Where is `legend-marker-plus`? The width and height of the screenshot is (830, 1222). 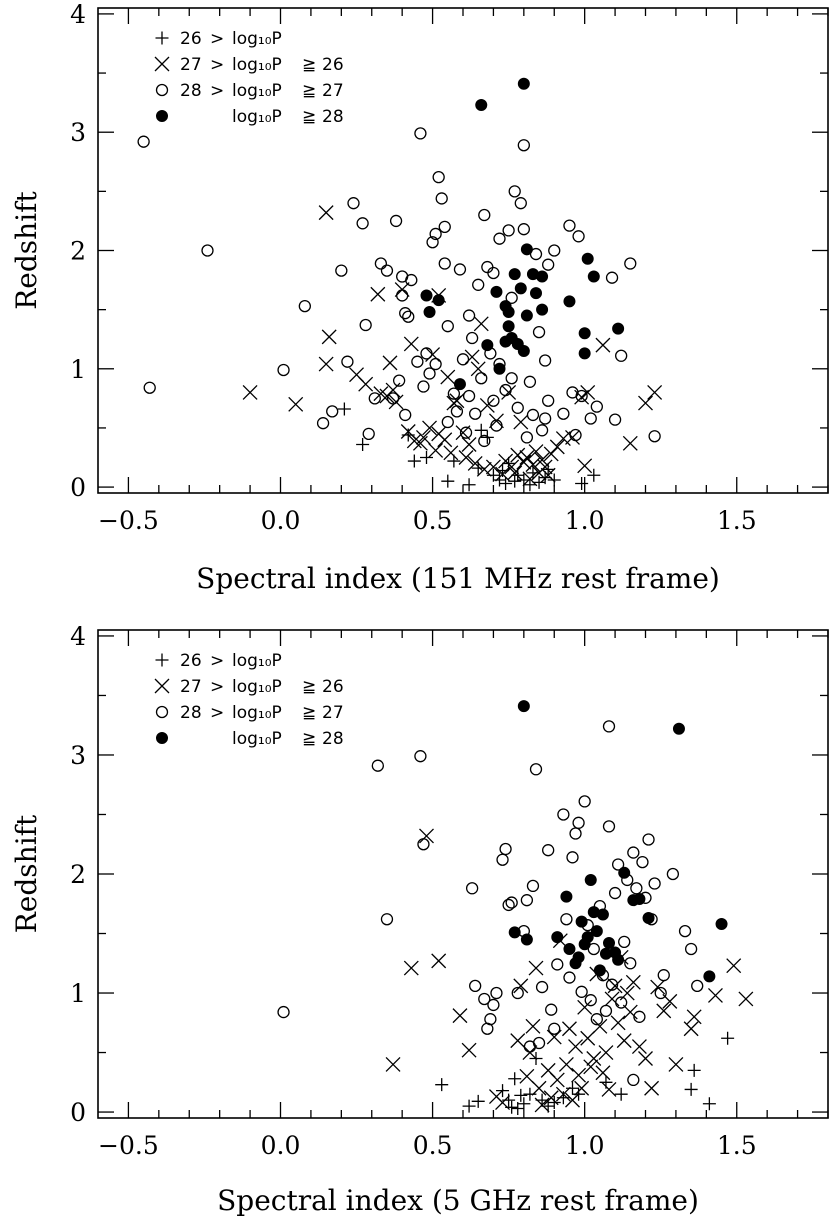 legend-marker-plus is located at coordinates (162, 38).